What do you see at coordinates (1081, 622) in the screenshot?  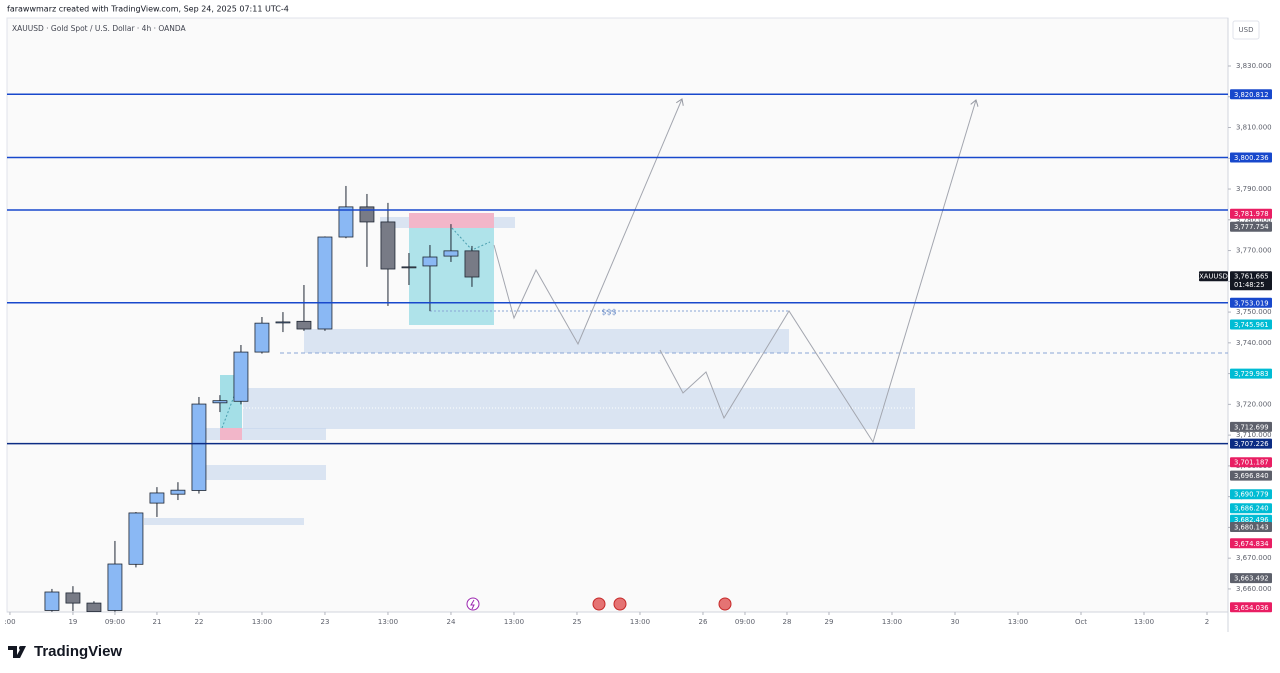 I see `x-tick-label: Oct` at bounding box center [1081, 622].